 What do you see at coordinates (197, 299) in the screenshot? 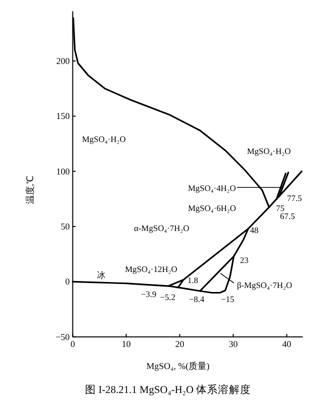
I see `annotation: −8.4` at bounding box center [197, 299].